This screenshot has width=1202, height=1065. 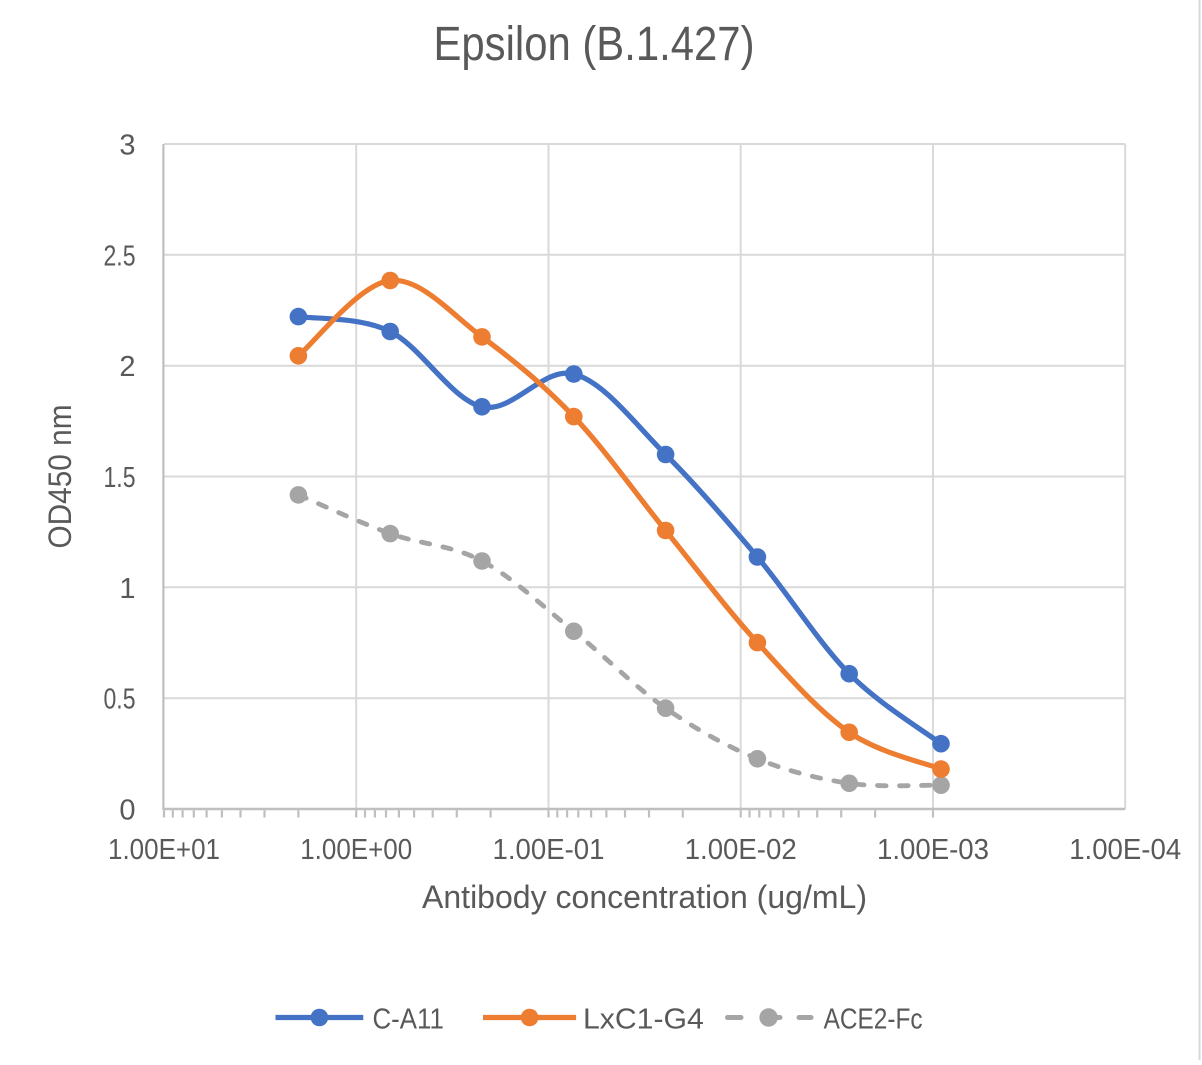 I want to click on svg-text: LxC1-G4, so click(x=643, y=1019).